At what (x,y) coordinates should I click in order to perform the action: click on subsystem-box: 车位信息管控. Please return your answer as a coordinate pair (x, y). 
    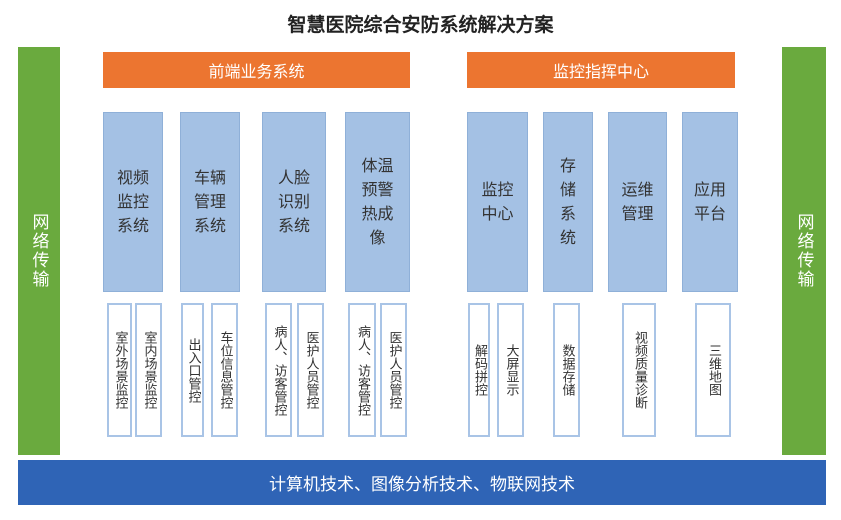
    Looking at the image, I should click on (224, 370).